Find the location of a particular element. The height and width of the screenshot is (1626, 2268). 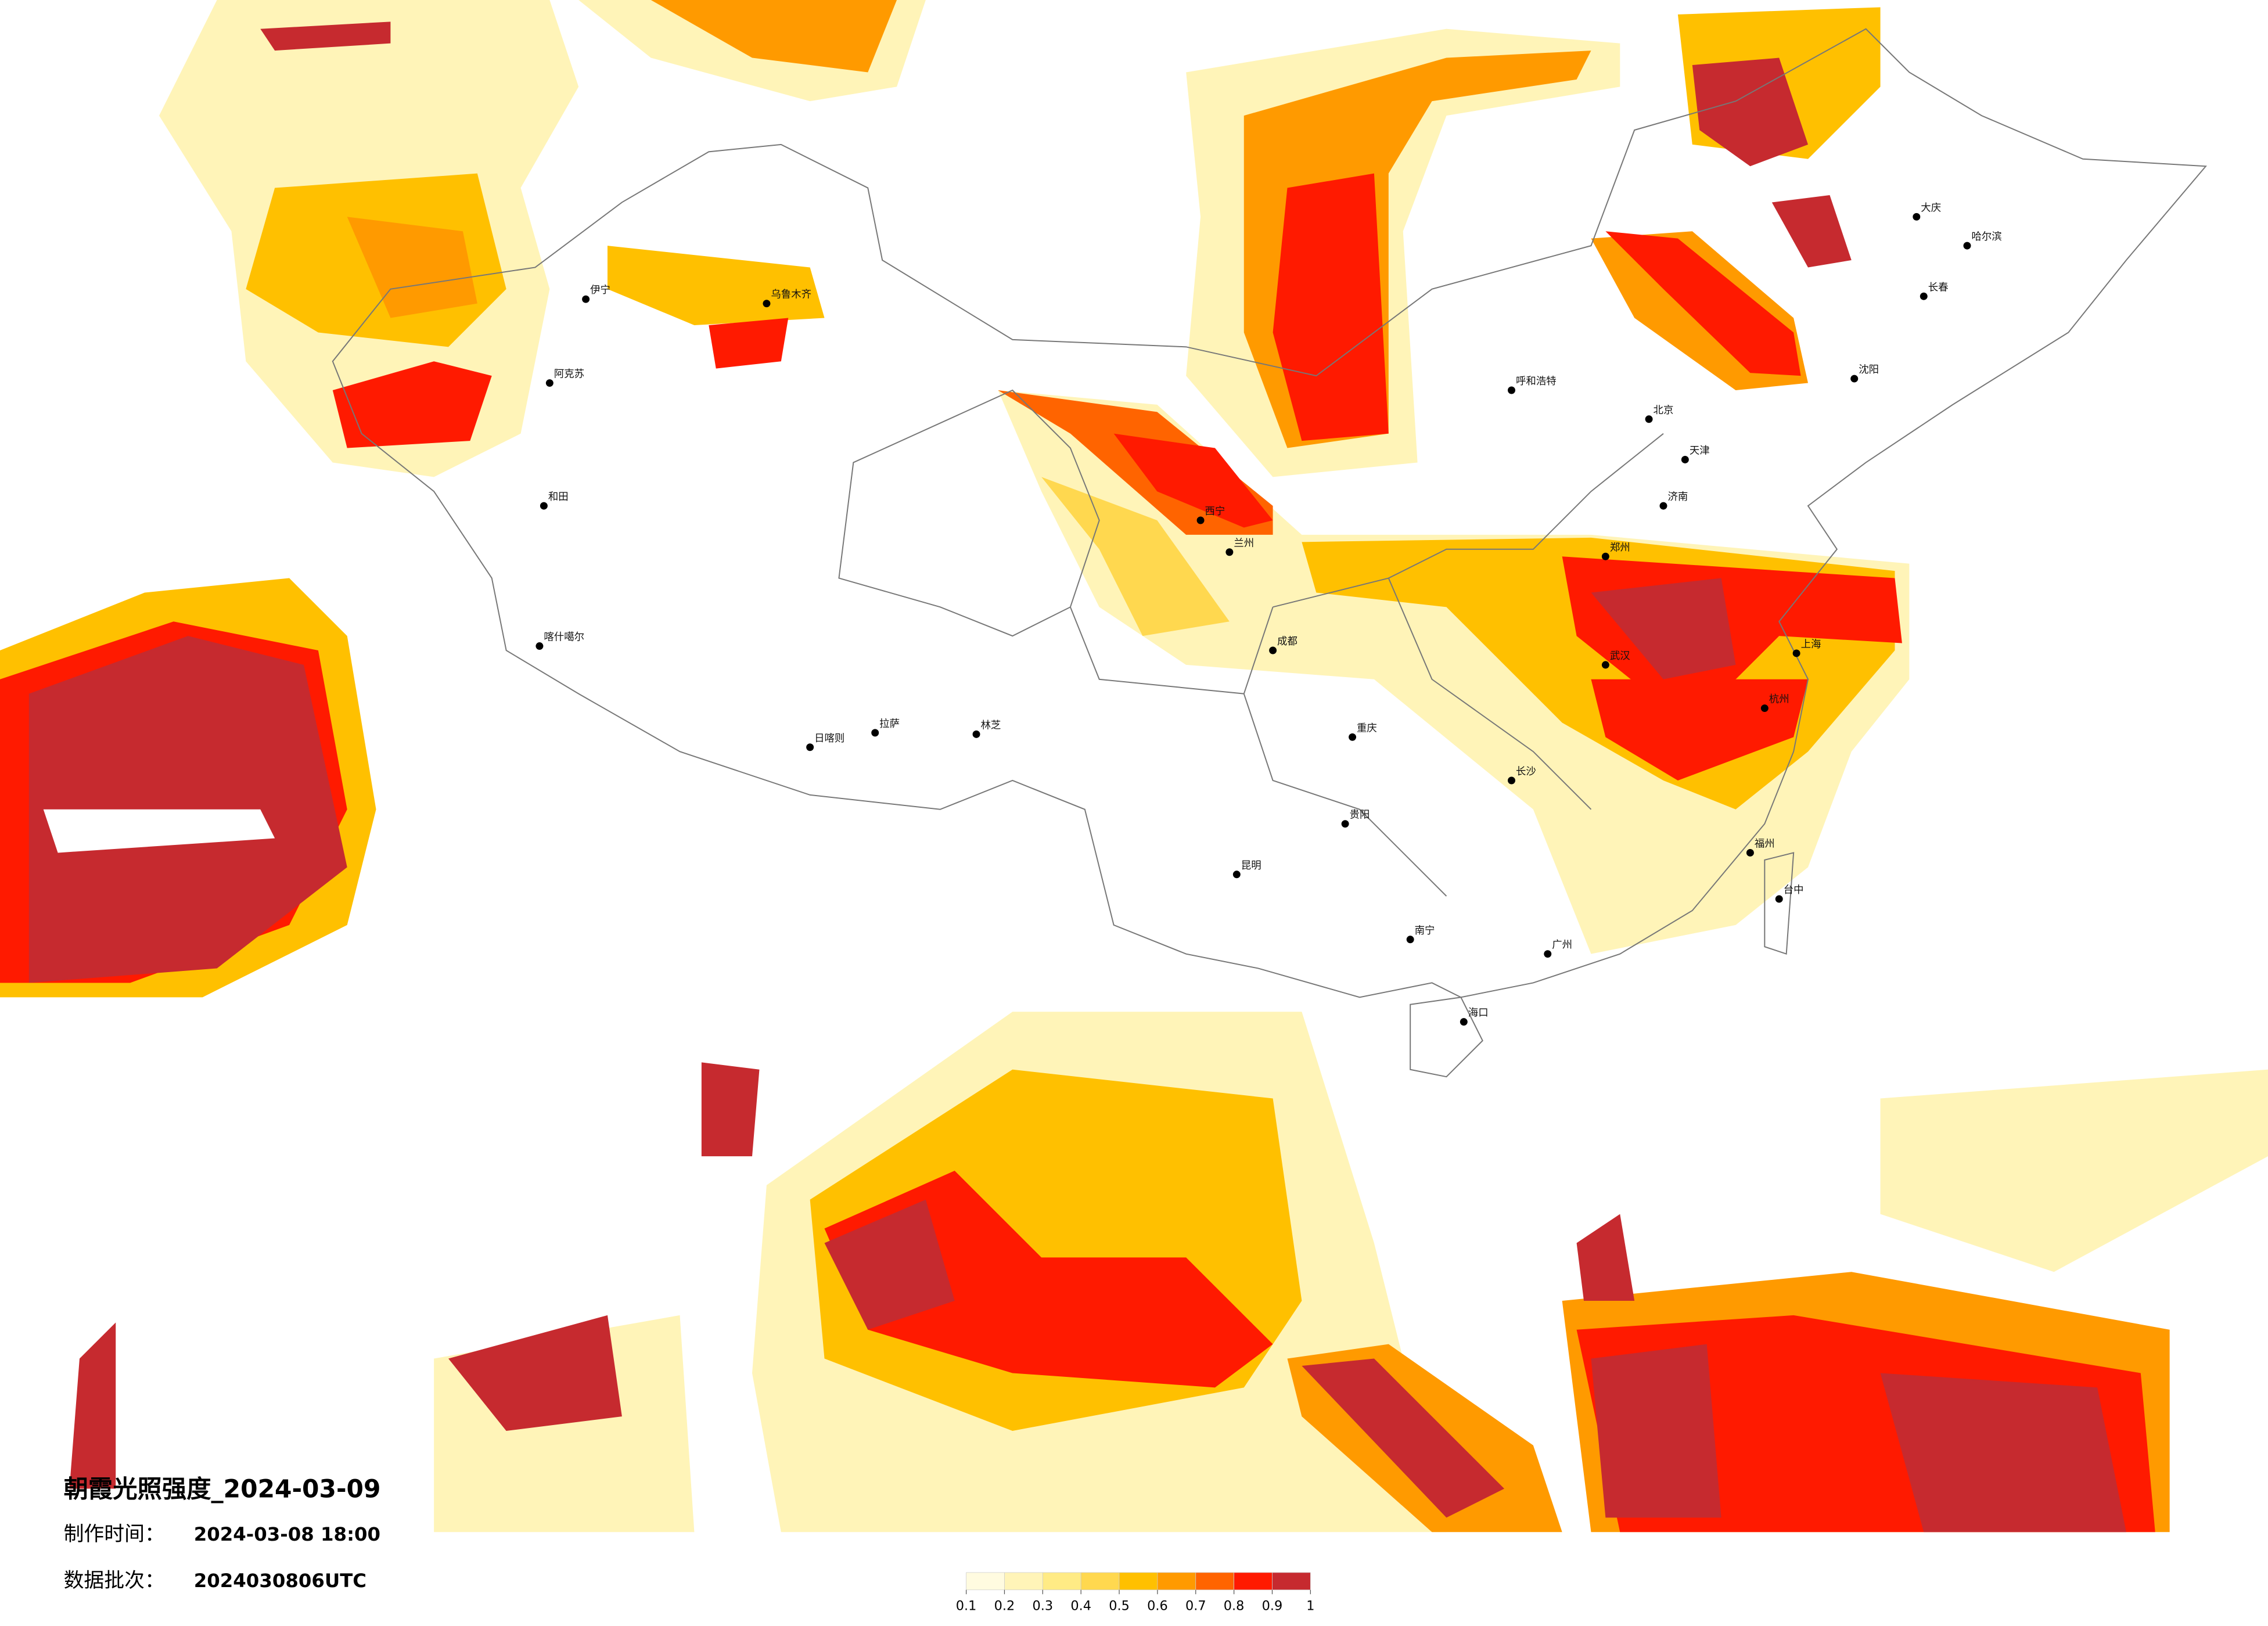

info-value: 2024030806UTC is located at coordinates (280, 1581).